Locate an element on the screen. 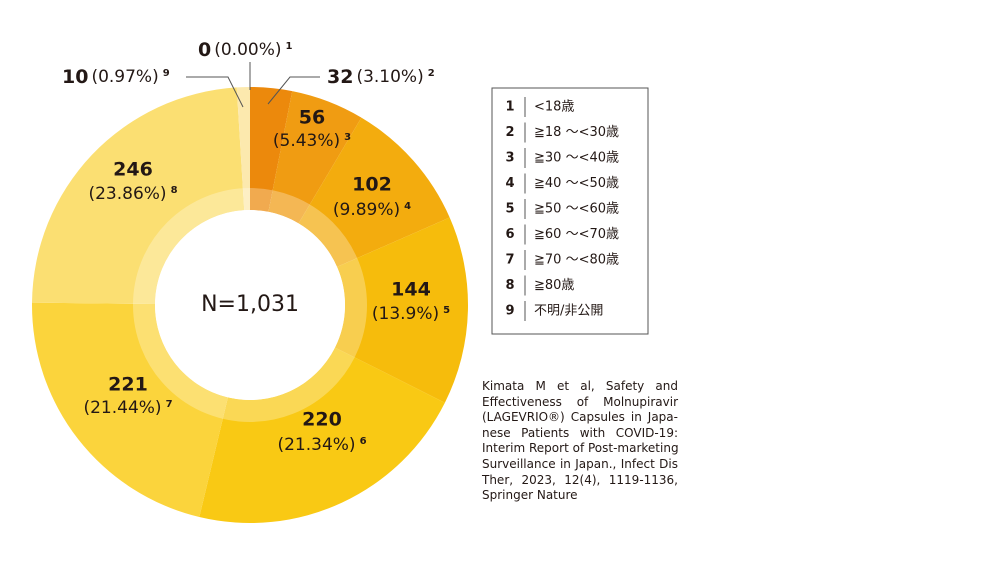 This screenshot has width=1000, height=565. legend-label: ≧18 ～<30歳 is located at coordinates (576, 132).